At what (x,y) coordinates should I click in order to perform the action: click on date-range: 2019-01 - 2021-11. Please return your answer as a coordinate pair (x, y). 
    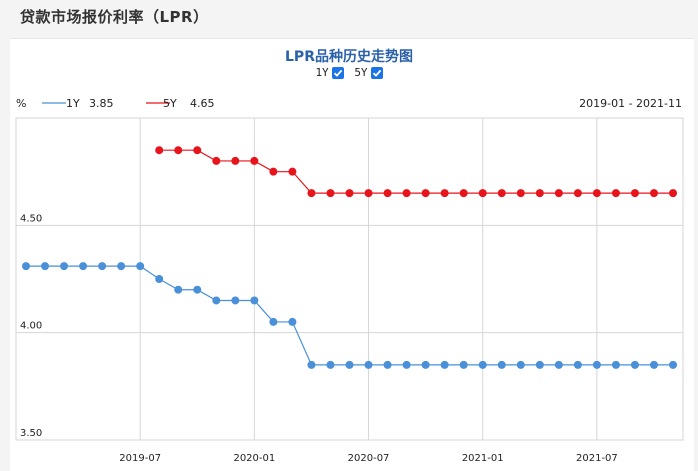
    Looking at the image, I should click on (630, 103).